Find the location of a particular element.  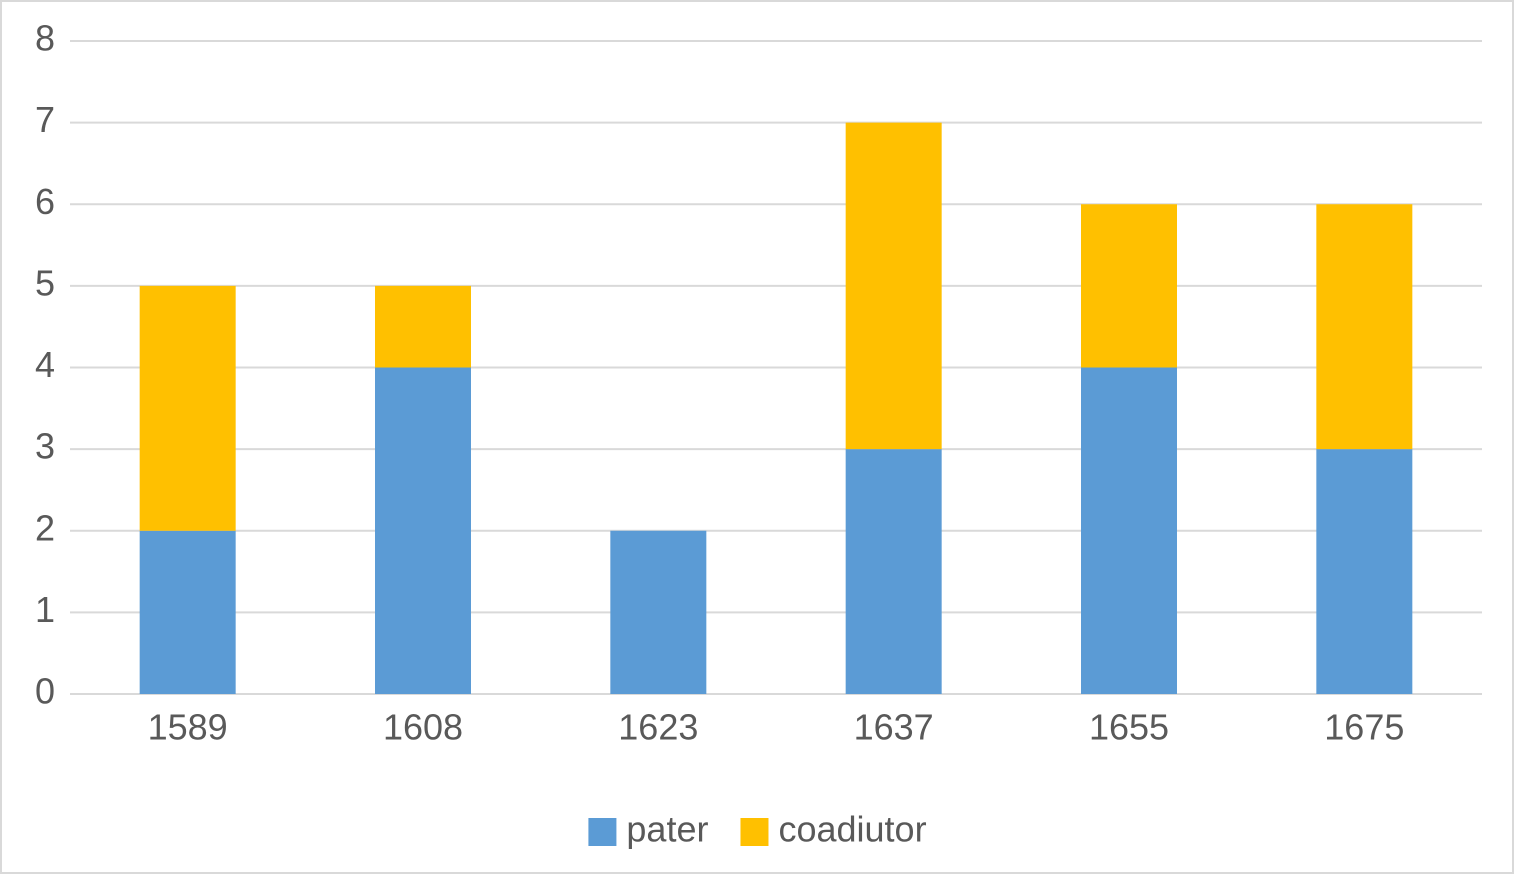

y-tick-label: 2 is located at coordinates (45, 527).